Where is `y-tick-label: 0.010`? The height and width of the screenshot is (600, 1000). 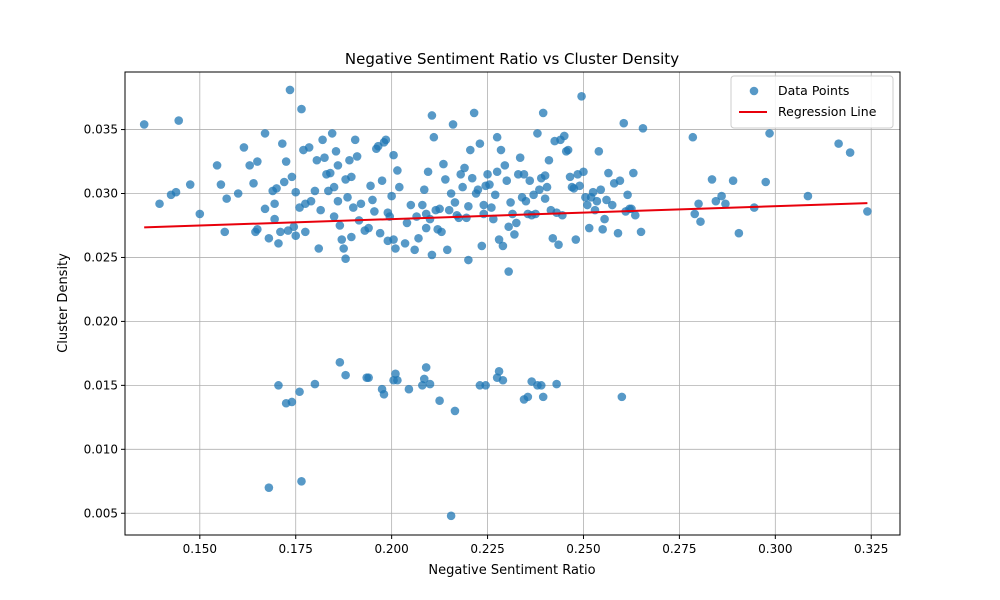
y-tick-label: 0.010 is located at coordinates (101, 449).